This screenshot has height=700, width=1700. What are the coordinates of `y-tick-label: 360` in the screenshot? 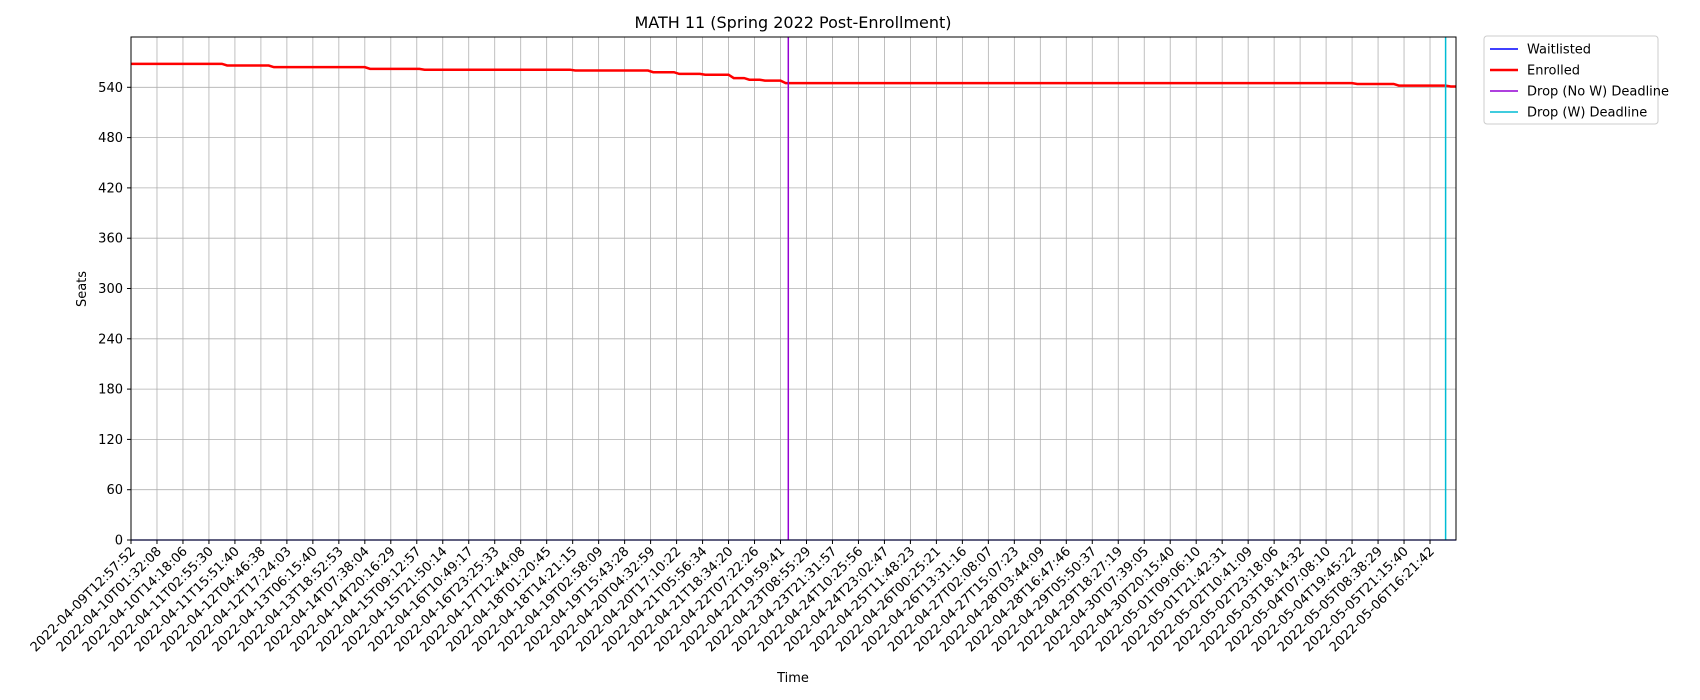 It's located at (110, 239).